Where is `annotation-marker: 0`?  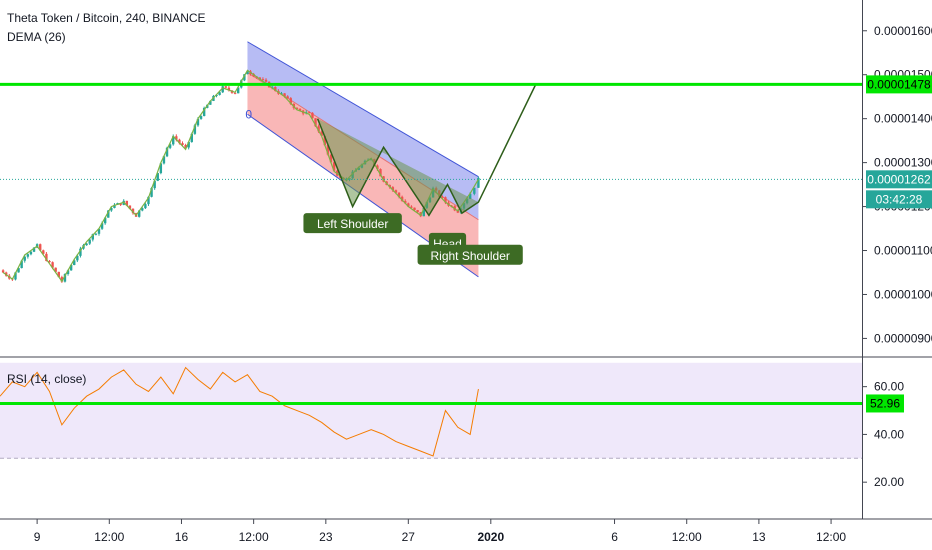
annotation-marker: 0 is located at coordinates (248, 115).